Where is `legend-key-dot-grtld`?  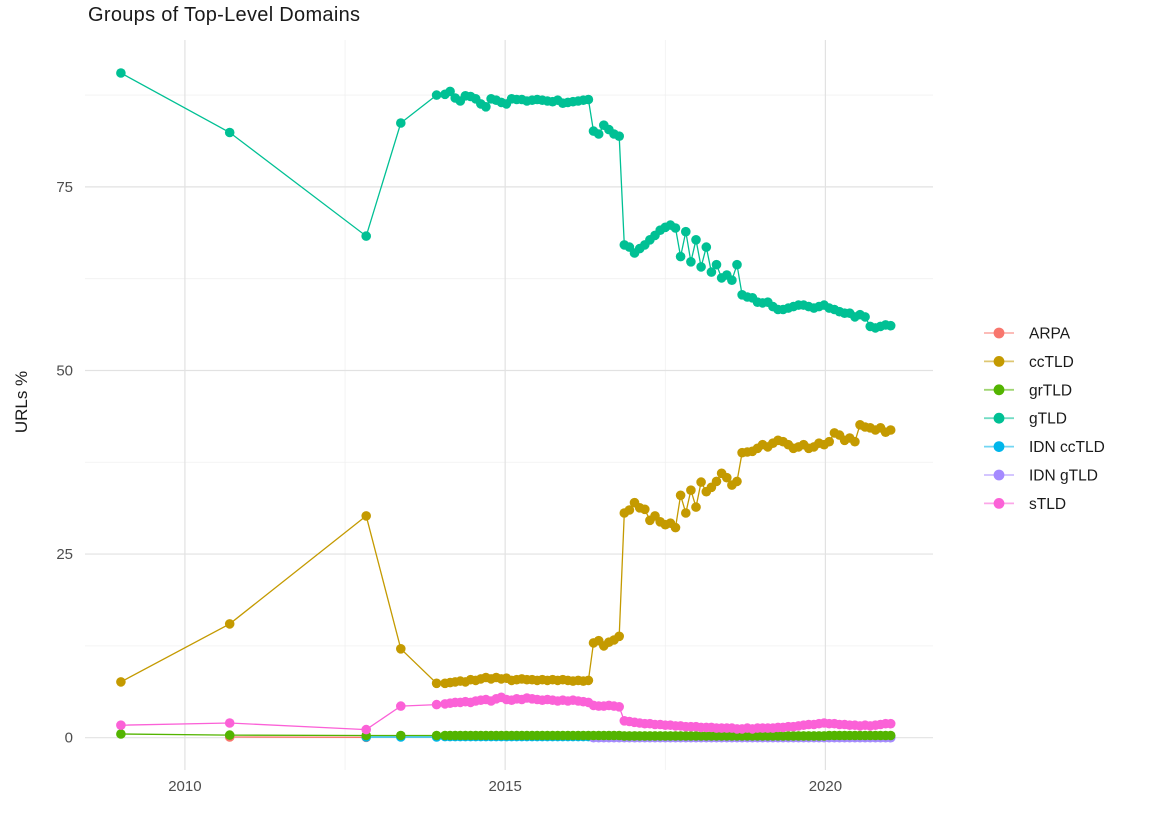 legend-key-dot-grtld is located at coordinates (999, 390).